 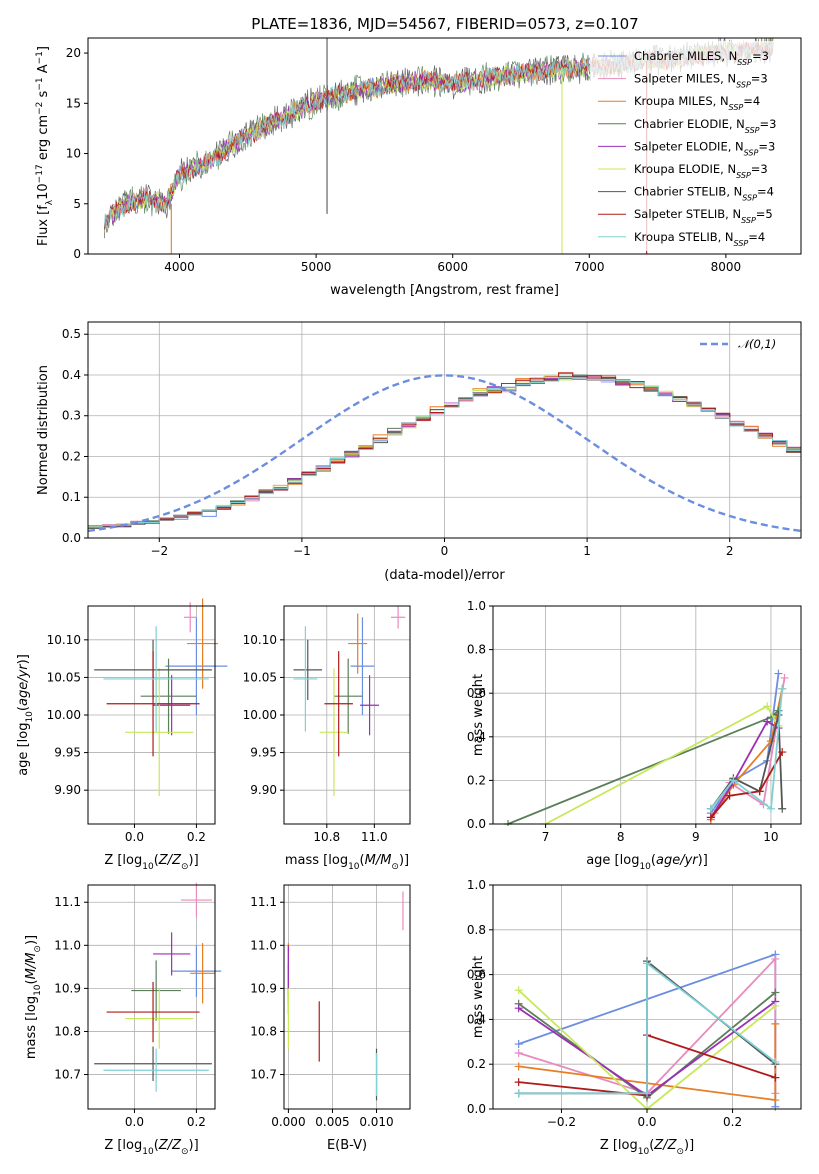 What do you see at coordinates (326, 837) in the screenshot?
I see `x-tick-label: 10.8` at bounding box center [326, 837].